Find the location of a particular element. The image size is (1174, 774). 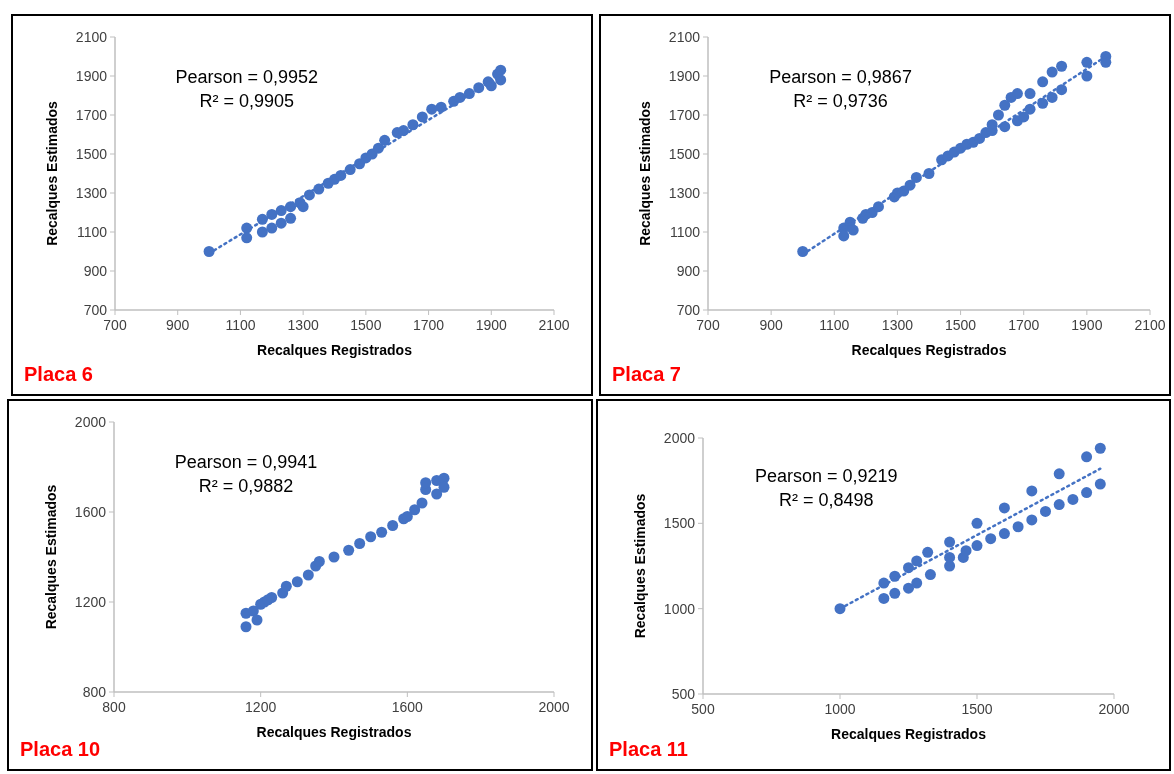

annotation: Pearson = 0,9219 is located at coordinates (826, 475).